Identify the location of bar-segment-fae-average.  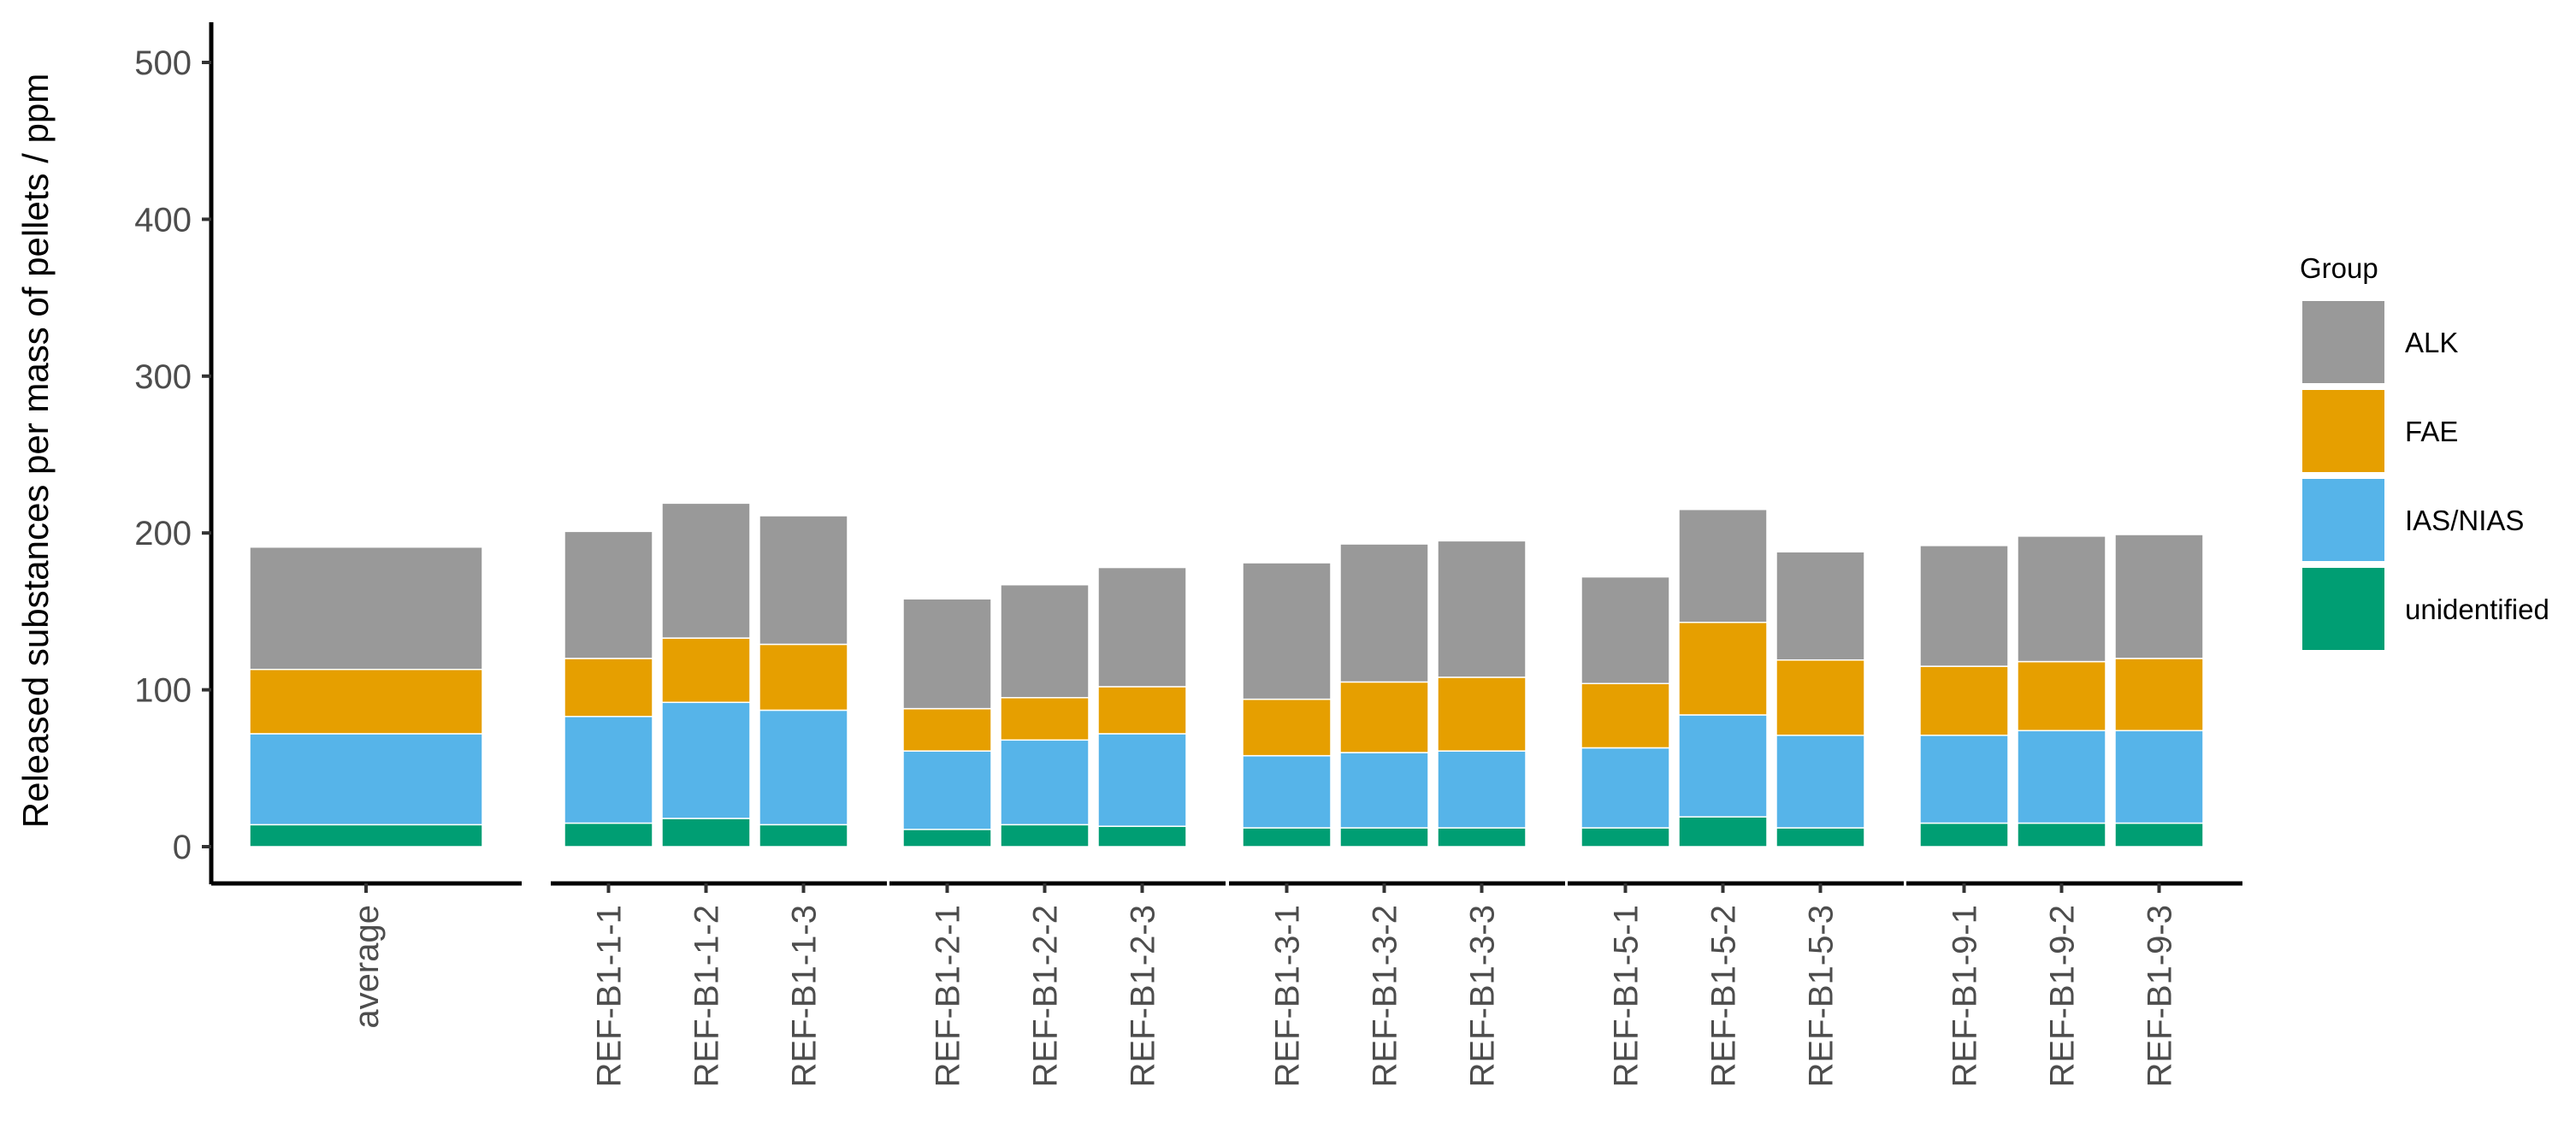
(366, 702).